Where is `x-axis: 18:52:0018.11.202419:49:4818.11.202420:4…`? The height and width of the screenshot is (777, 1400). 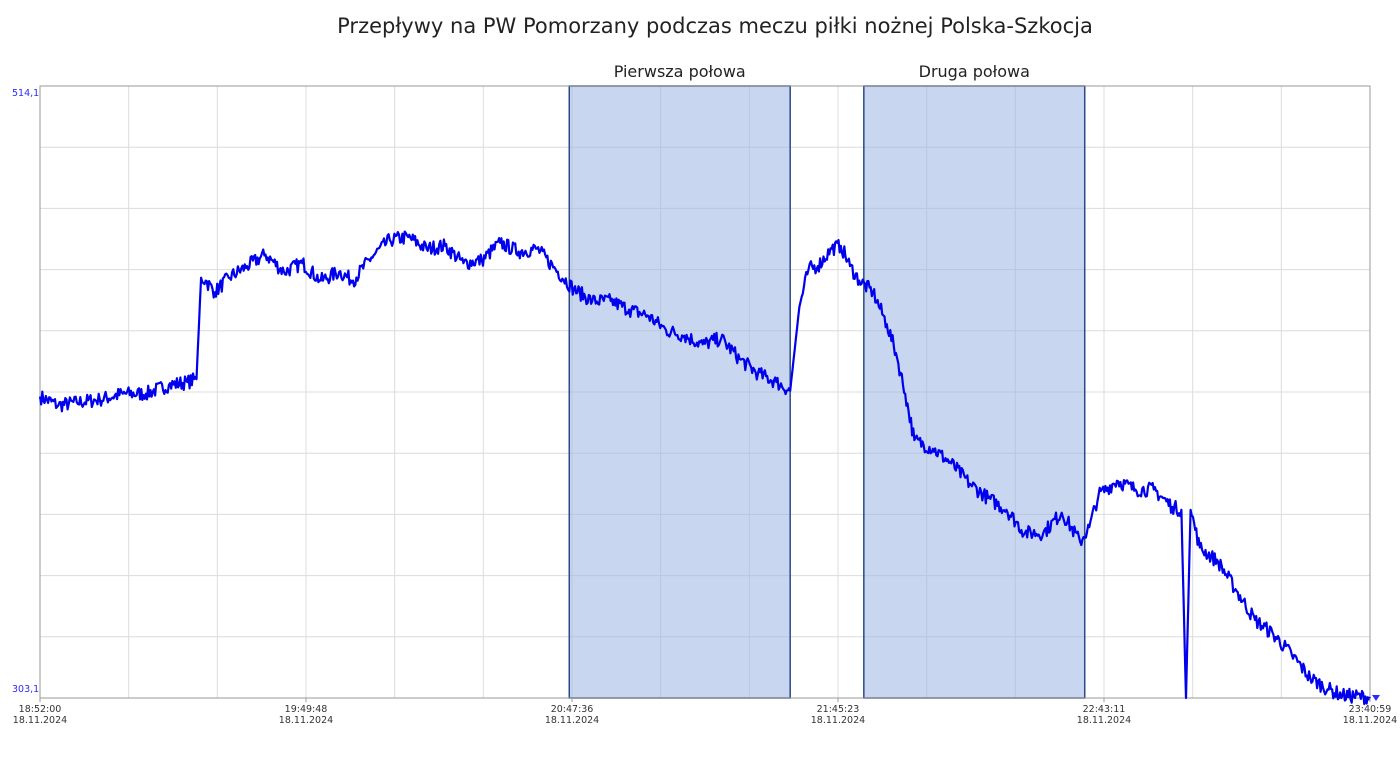
x-axis: 18:52:0018.11.202419:49:4818.11.202420:4… is located at coordinates (705, 712).